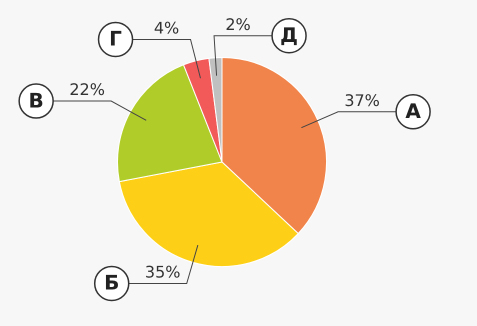  Describe the element at coordinates (238, 24) in the screenshot. I see `data-label: 2%` at that location.